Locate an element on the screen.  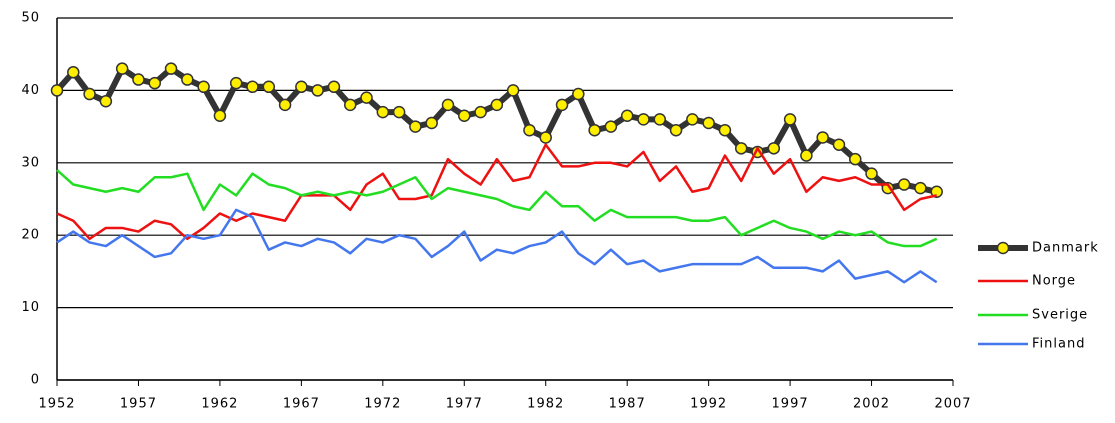
legend-label: Norge is located at coordinates (1054, 281).